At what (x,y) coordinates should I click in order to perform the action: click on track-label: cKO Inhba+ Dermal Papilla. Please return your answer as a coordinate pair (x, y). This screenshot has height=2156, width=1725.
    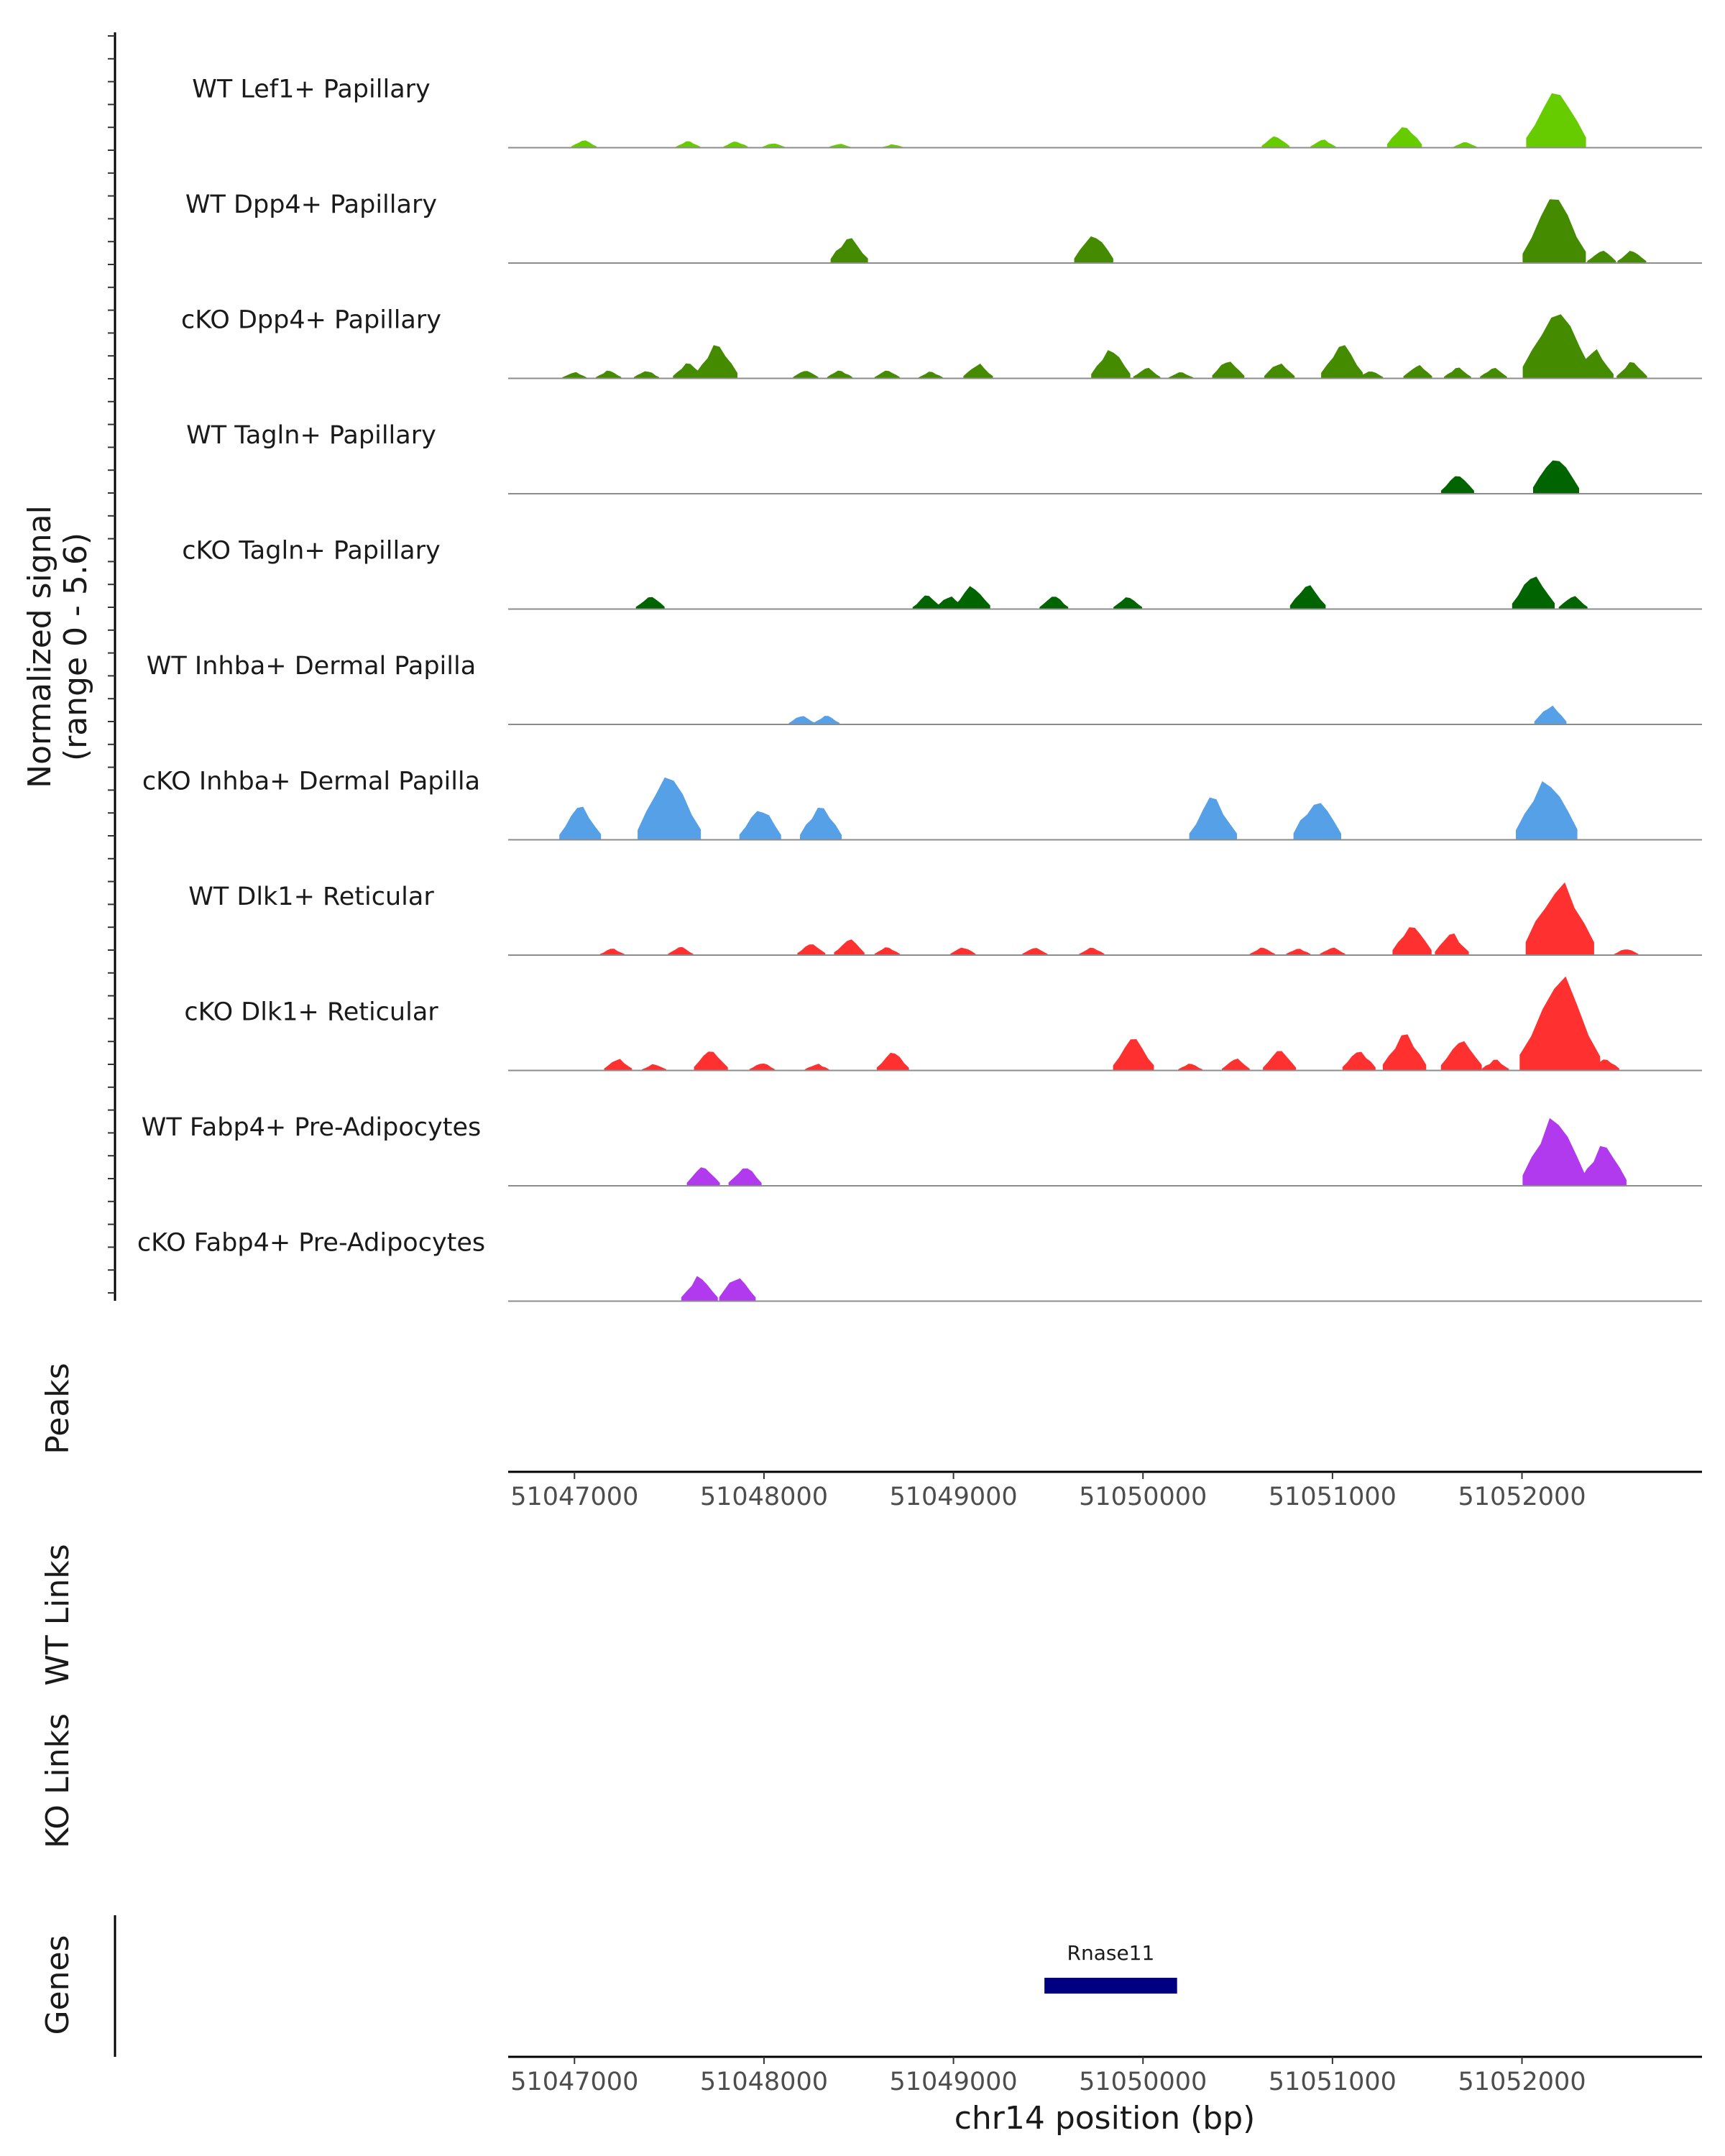
    Looking at the image, I should click on (311, 782).